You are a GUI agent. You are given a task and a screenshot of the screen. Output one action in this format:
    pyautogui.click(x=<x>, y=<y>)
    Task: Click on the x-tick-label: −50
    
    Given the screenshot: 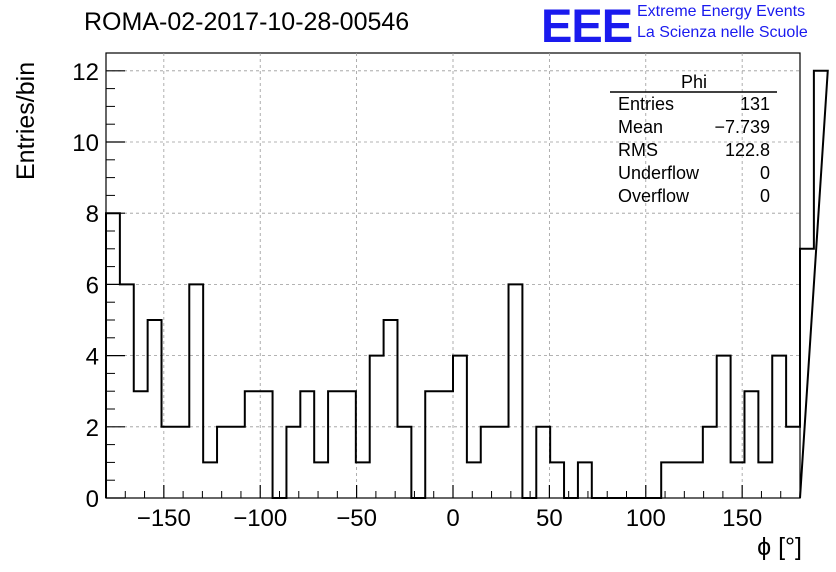 What is the action you would take?
    pyautogui.click(x=356, y=518)
    